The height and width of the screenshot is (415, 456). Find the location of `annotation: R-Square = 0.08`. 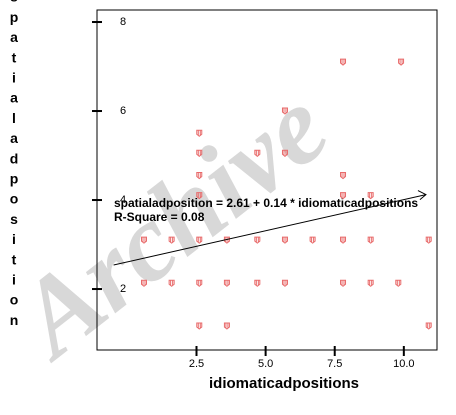

annotation: R-Square = 0.08 is located at coordinates (159, 217).